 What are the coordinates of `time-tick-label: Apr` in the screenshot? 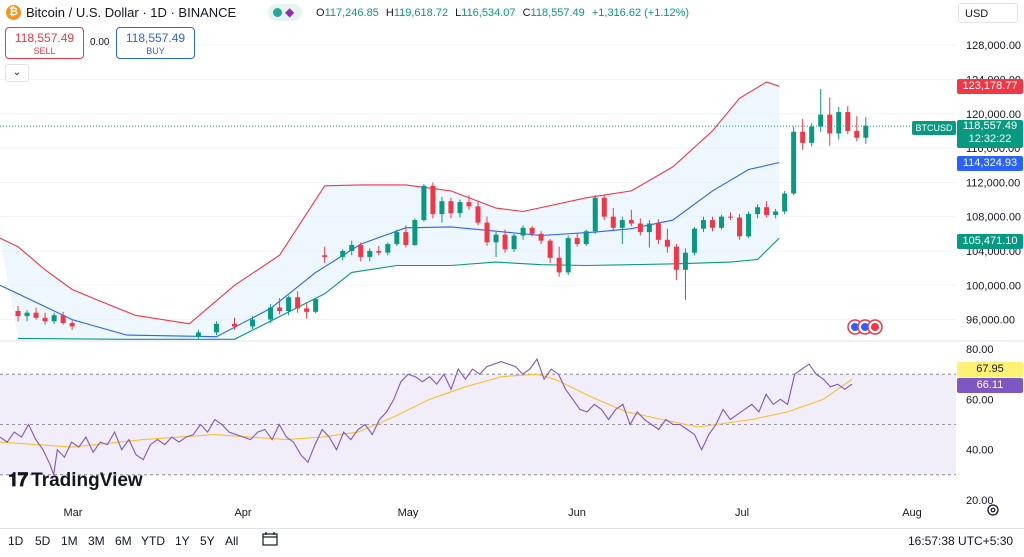 It's located at (242, 513).